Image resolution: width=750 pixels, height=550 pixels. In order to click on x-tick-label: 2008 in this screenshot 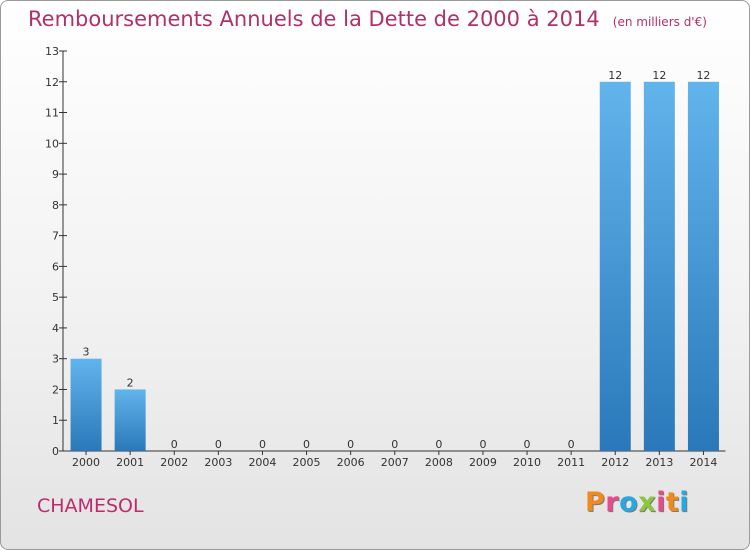, I will do `click(439, 462)`.